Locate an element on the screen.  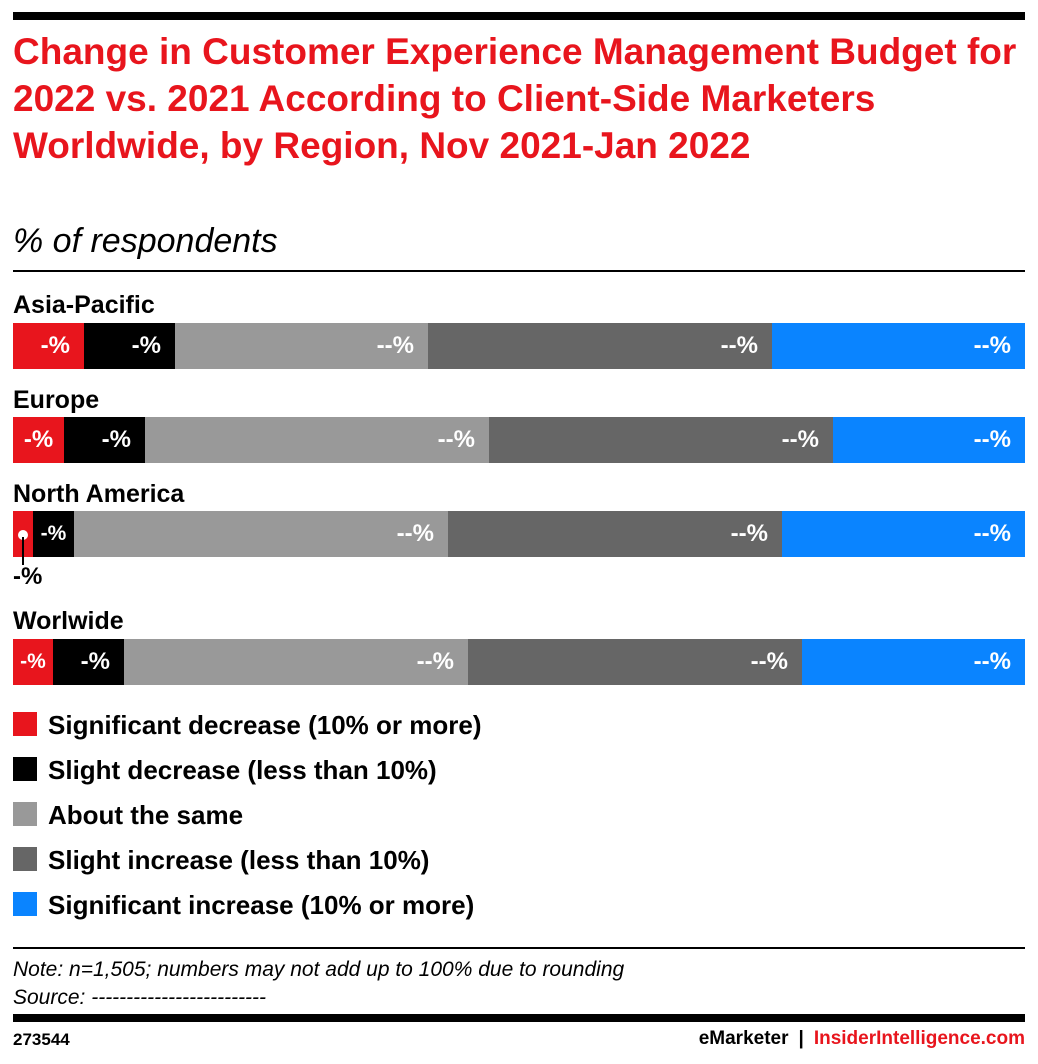
footer-divider is located at coordinates (519, 948).